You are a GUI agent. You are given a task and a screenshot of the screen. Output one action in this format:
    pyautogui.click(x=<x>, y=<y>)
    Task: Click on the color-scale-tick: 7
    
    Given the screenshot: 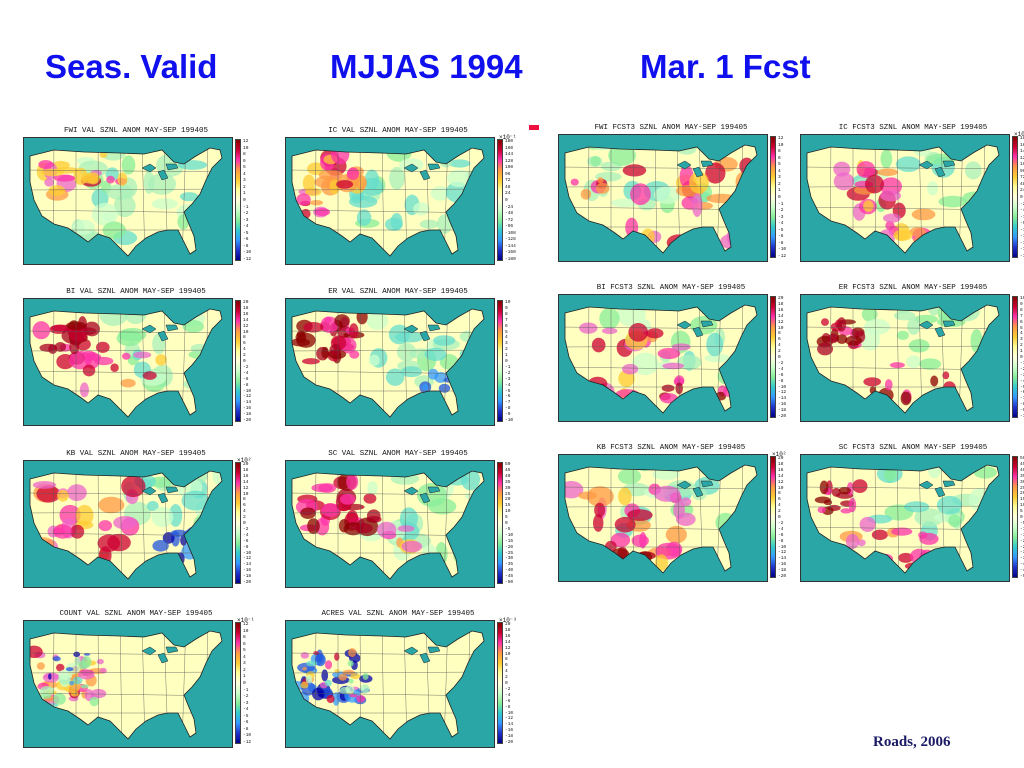 What is the action you would take?
    pyautogui.click(x=506, y=320)
    